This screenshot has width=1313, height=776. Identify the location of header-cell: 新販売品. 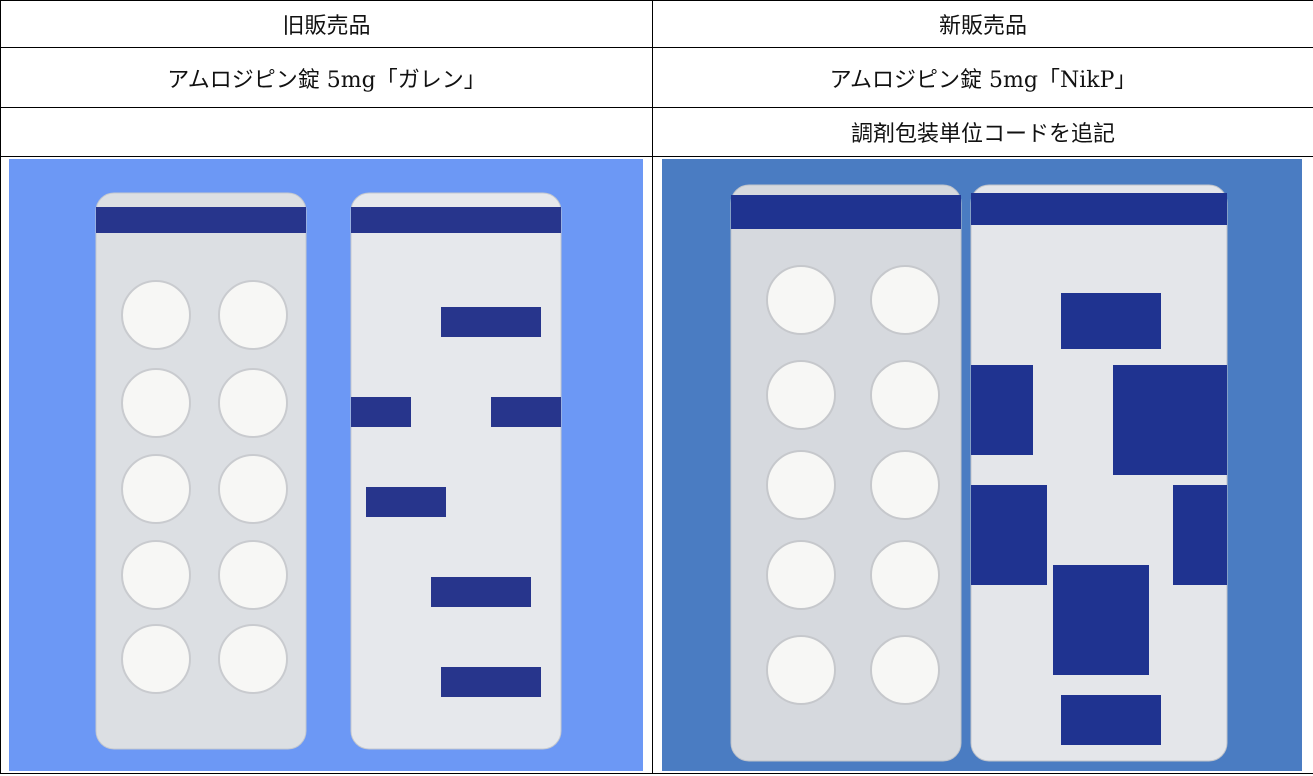
(982, 24).